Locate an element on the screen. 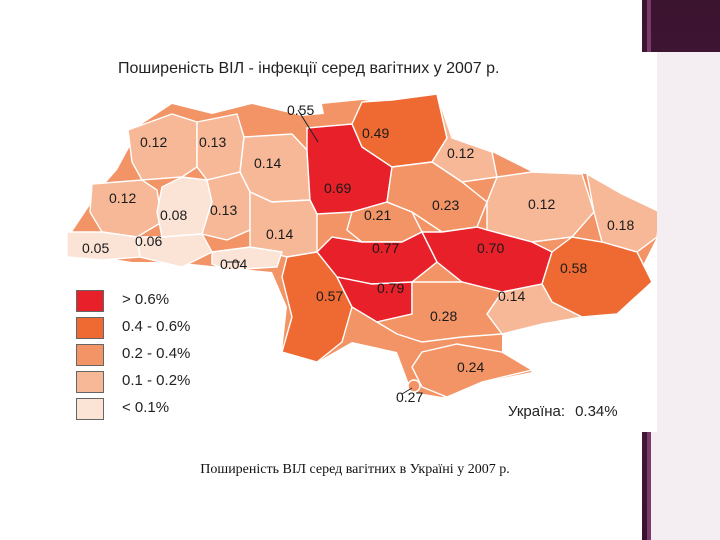 The height and width of the screenshot is (540, 720). region-value-cherkasy: 0.21 is located at coordinates (377, 215).